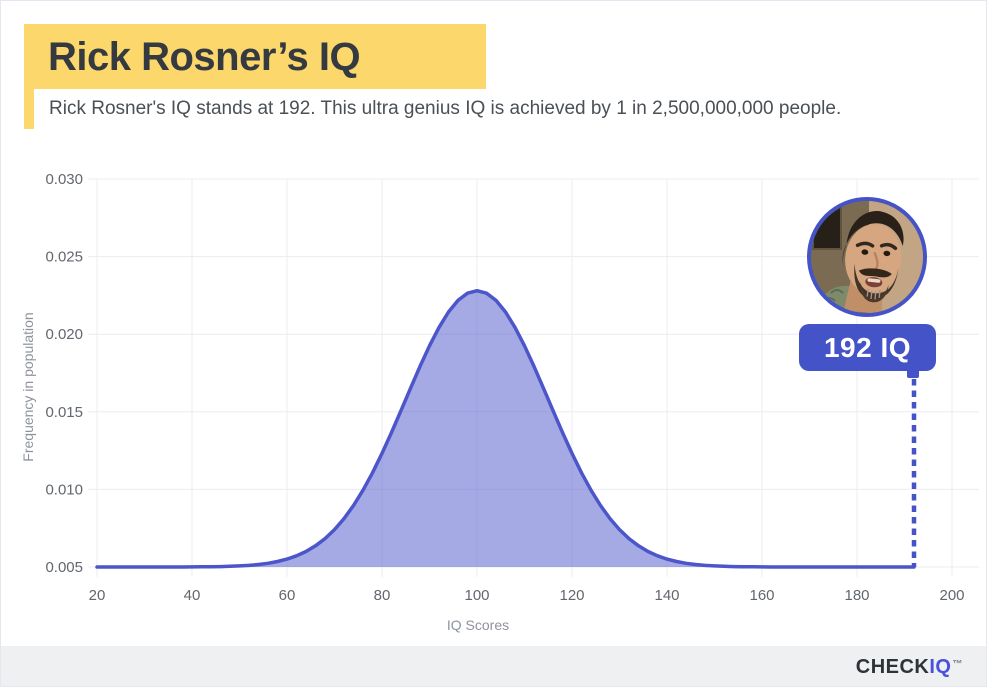 The width and height of the screenshot is (987, 687). What do you see at coordinates (571, 595) in the screenshot?
I see `x-tick-label: 120` at bounding box center [571, 595].